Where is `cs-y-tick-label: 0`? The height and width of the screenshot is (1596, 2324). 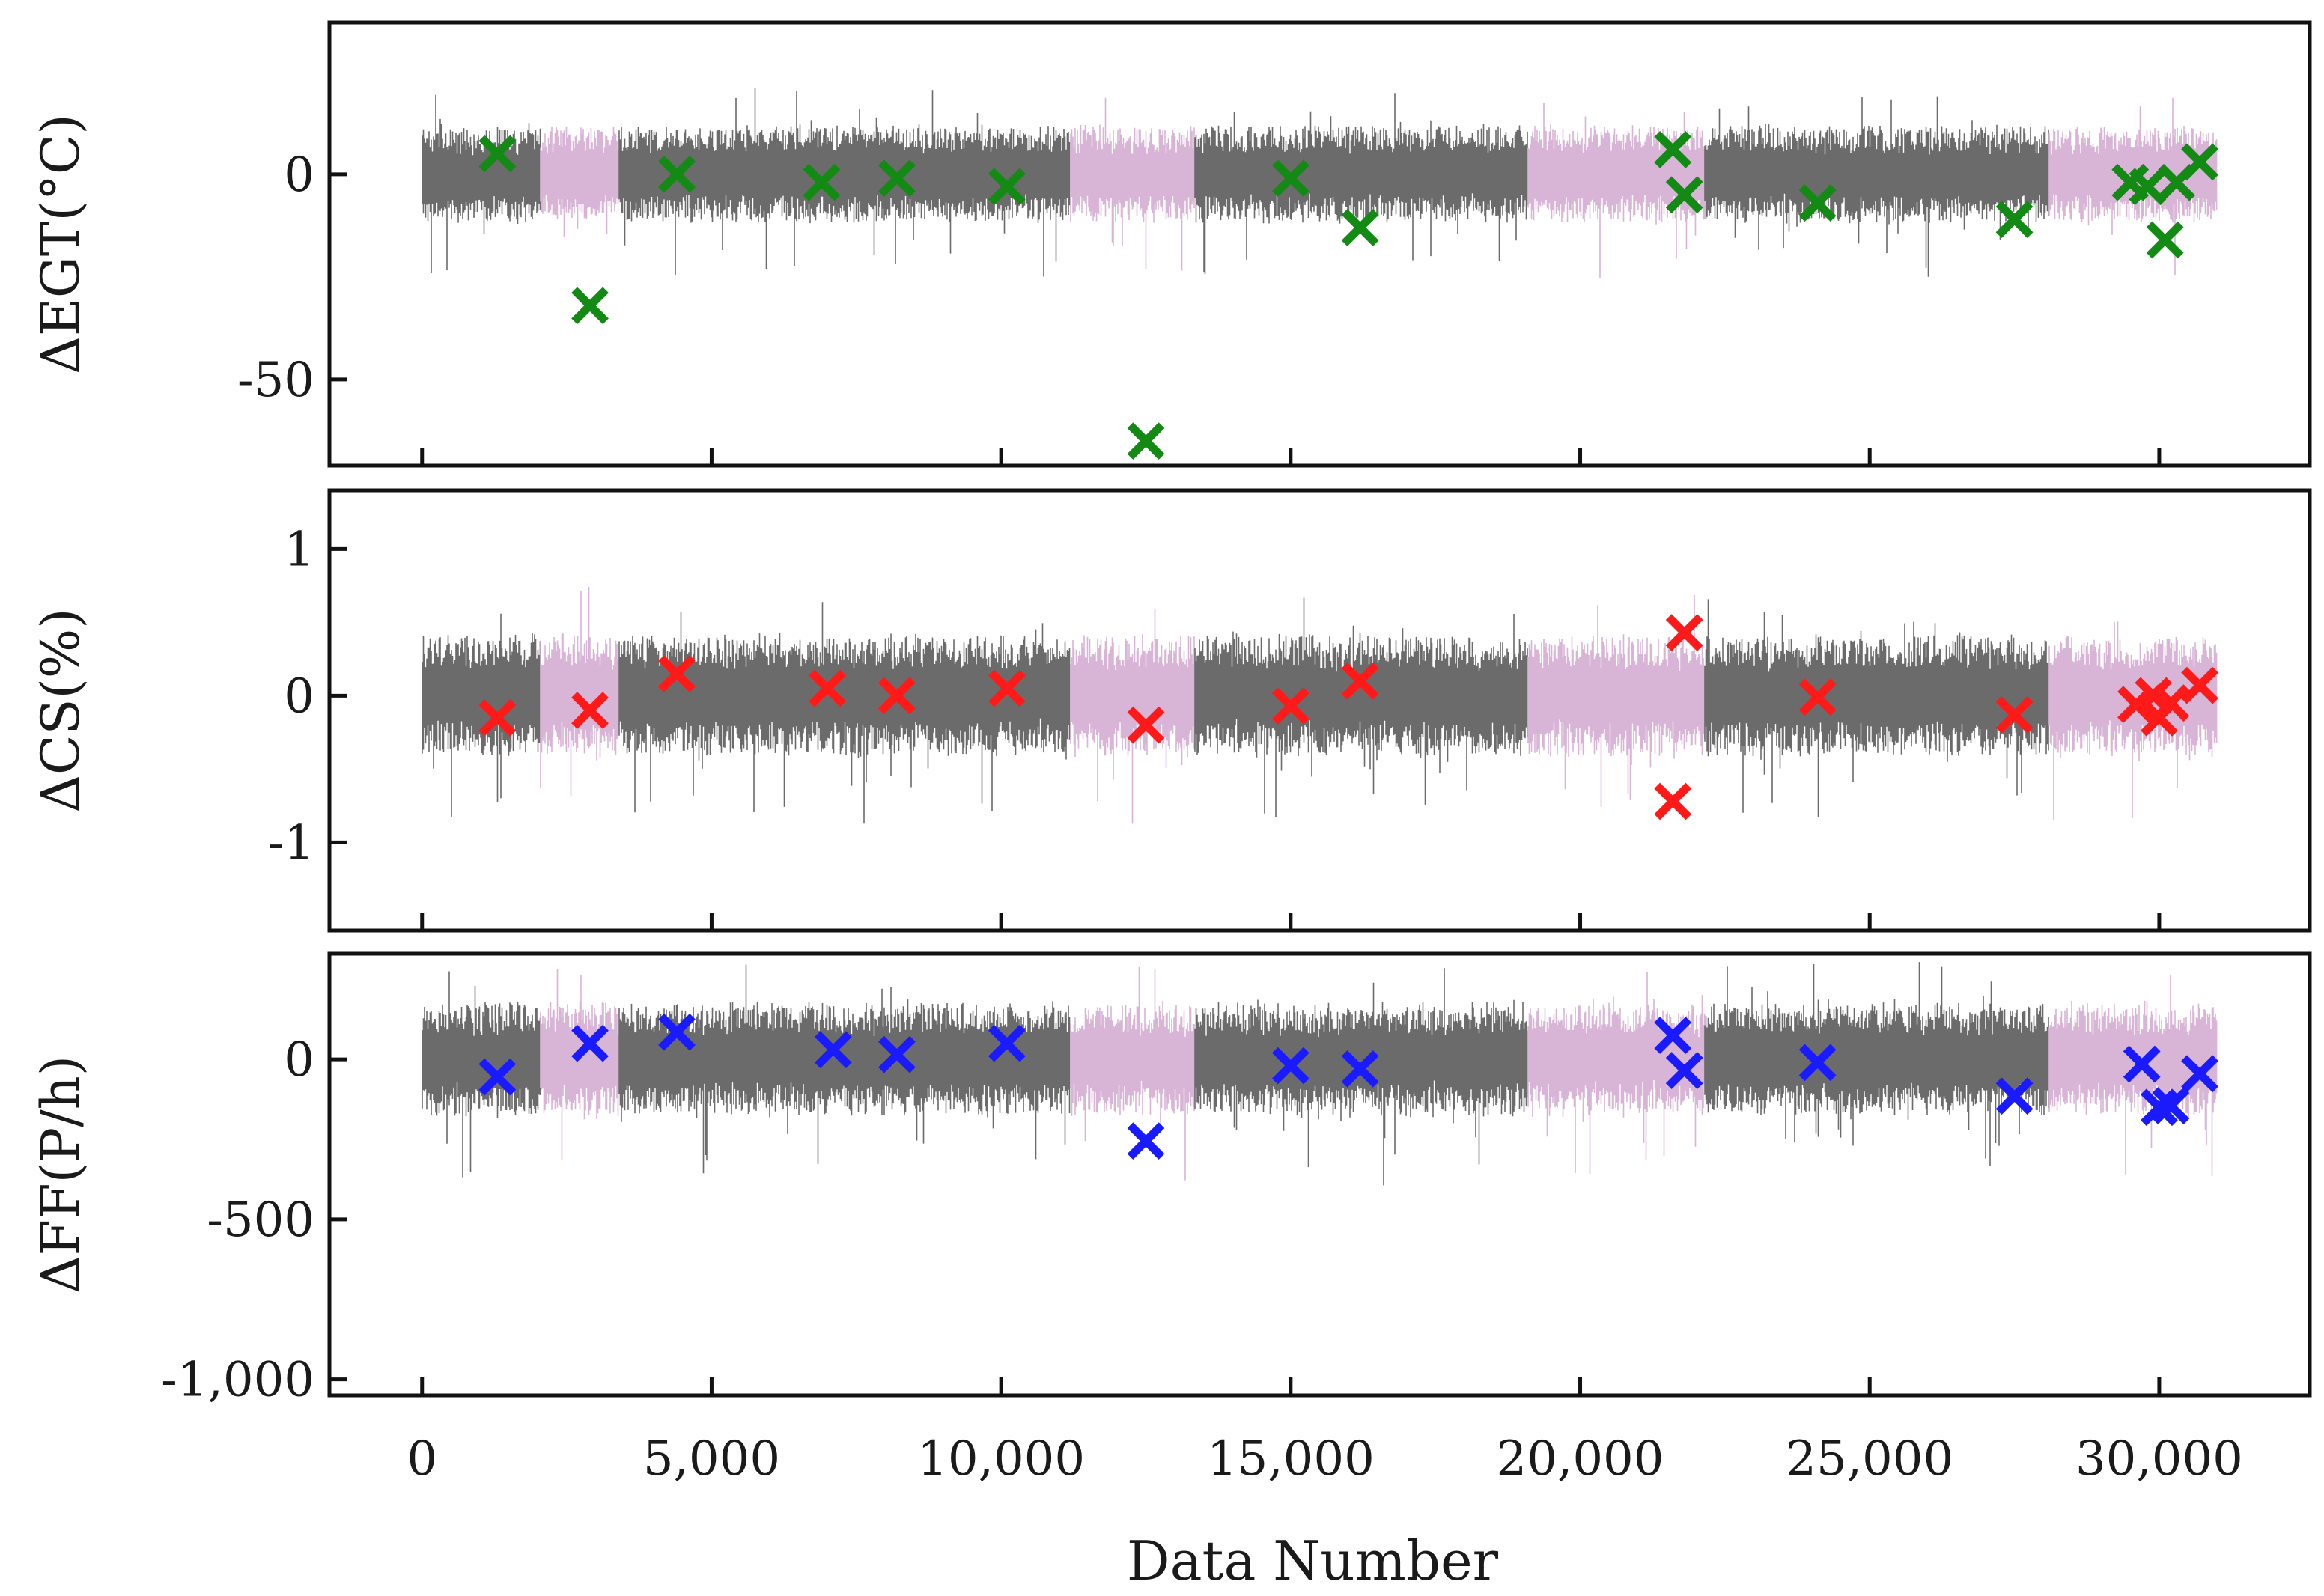
cs-y-tick-label: 0 is located at coordinates (299, 696).